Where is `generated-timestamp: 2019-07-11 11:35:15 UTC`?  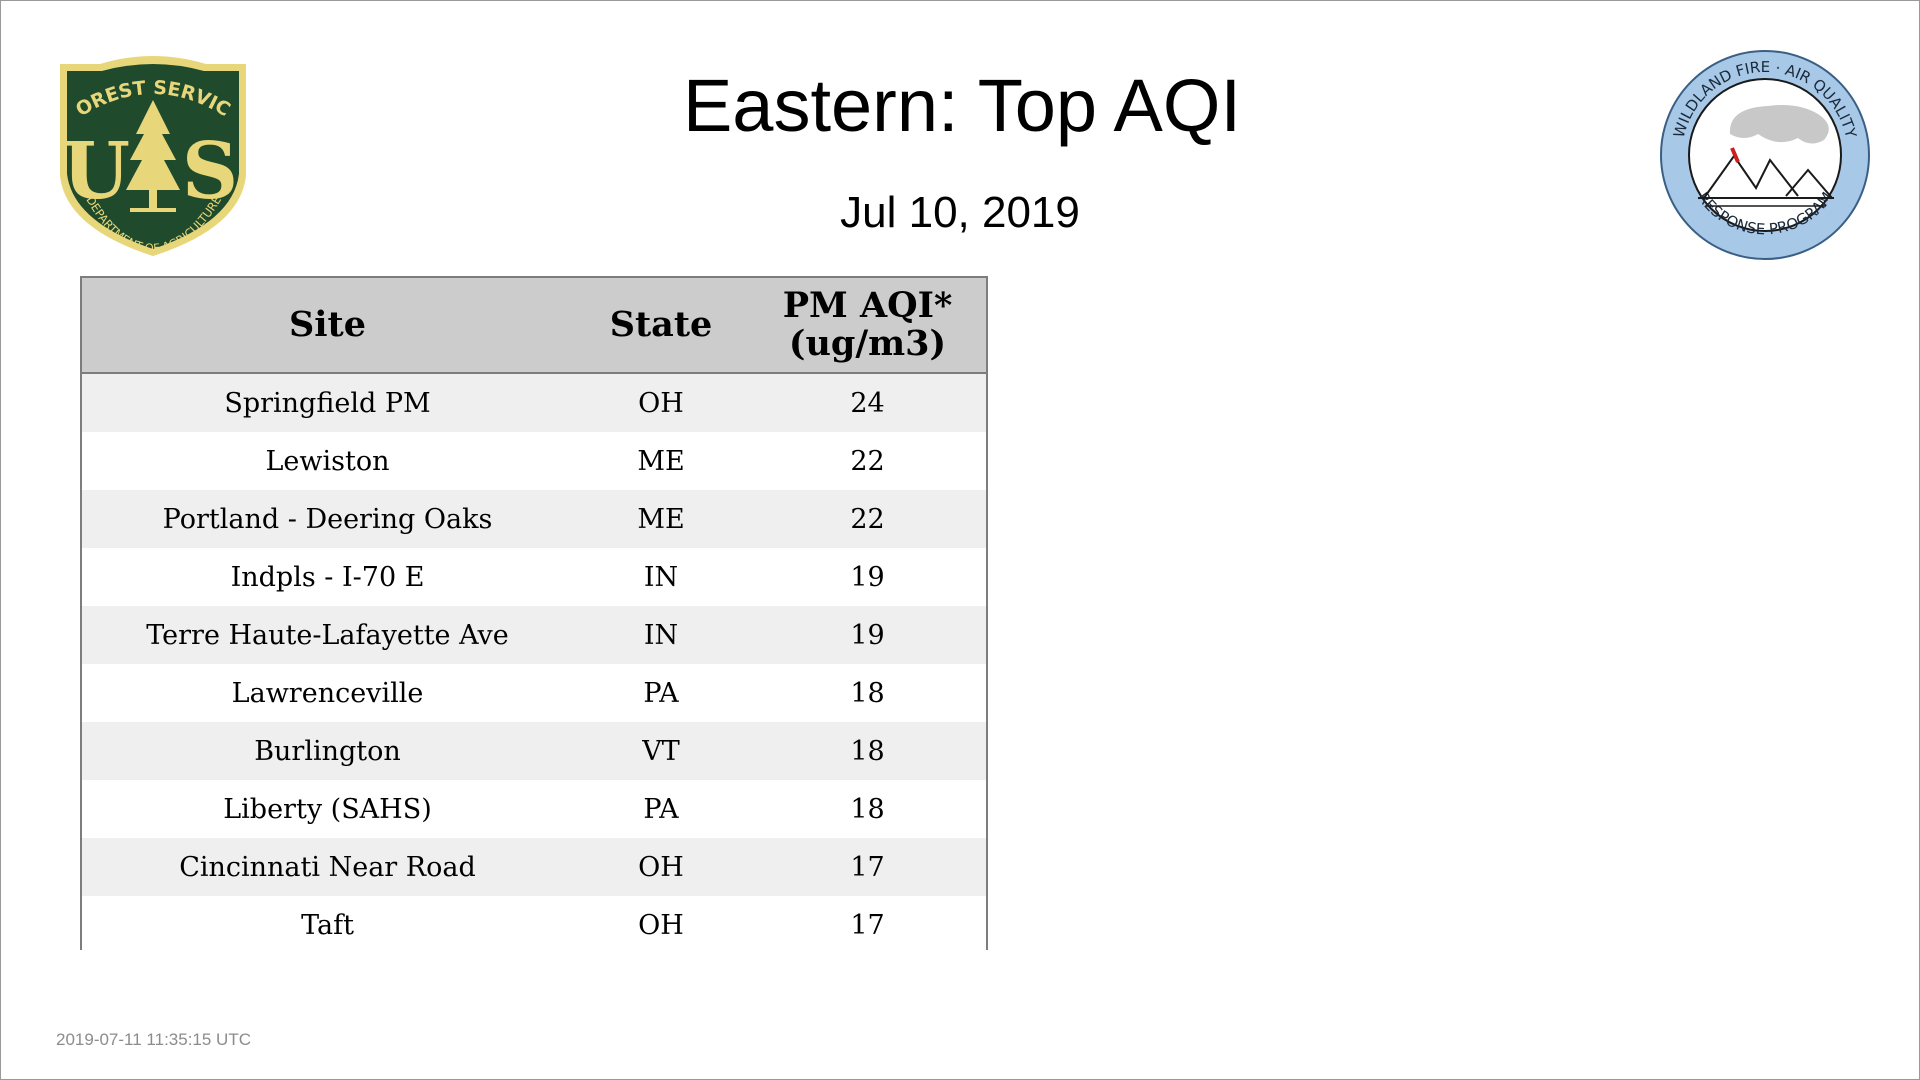 generated-timestamp: 2019-07-11 11:35:15 UTC is located at coordinates (153, 1039).